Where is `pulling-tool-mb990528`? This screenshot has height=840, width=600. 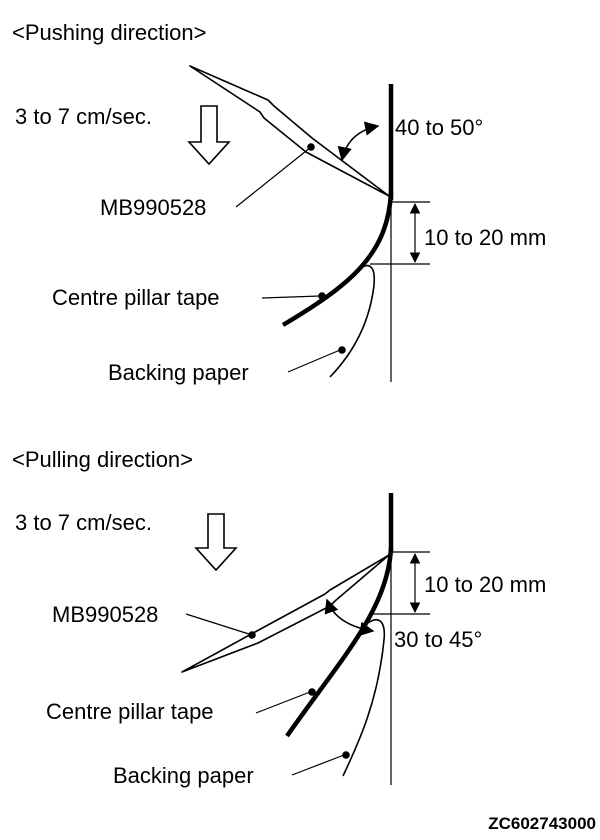
pulling-tool-mb990528 is located at coordinates (285, 613).